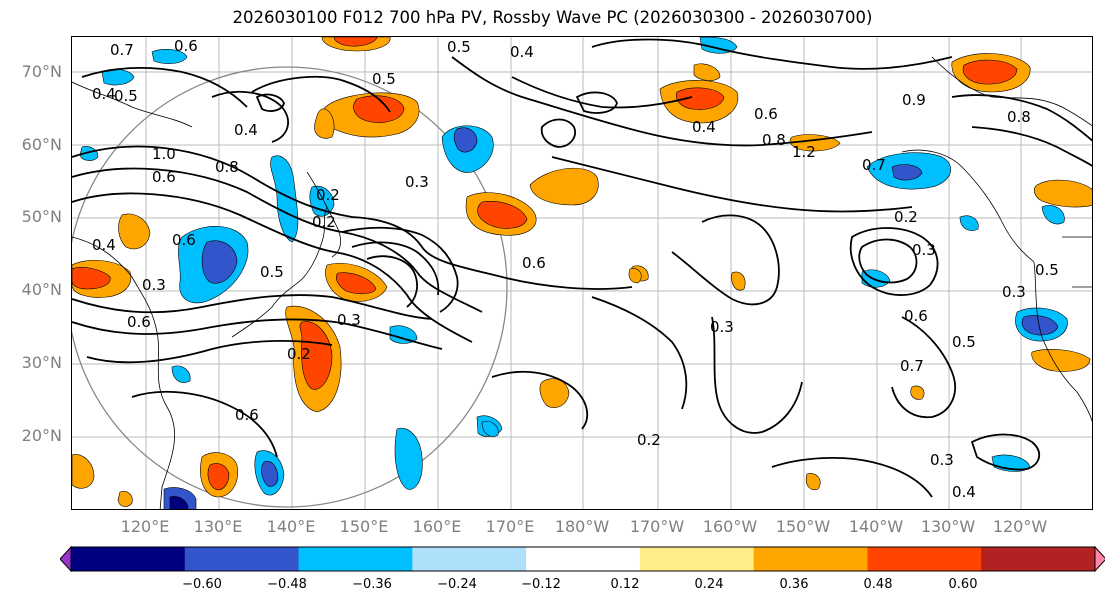 The image size is (1105, 604). What do you see at coordinates (41, 362) in the screenshot?
I see `lat-label-30n: 30°N` at bounding box center [41, 362].